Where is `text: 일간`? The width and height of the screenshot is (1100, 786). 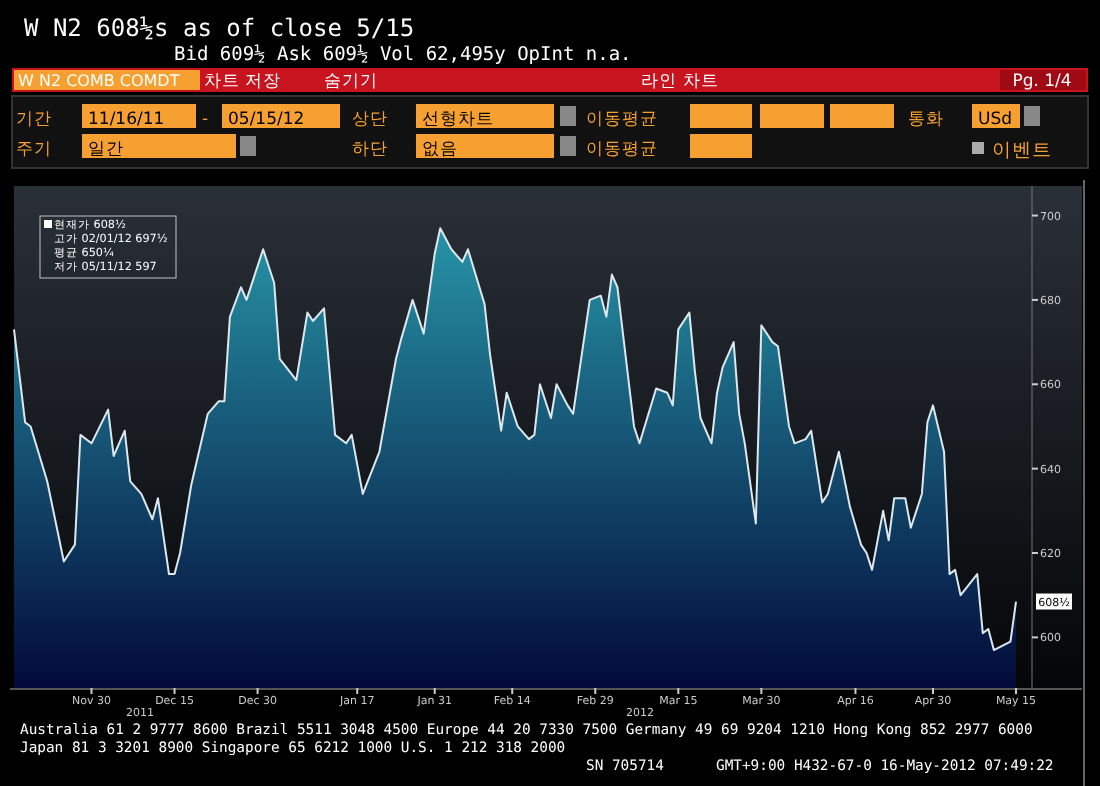 text: 일간 is located at coordinates (106, 150).